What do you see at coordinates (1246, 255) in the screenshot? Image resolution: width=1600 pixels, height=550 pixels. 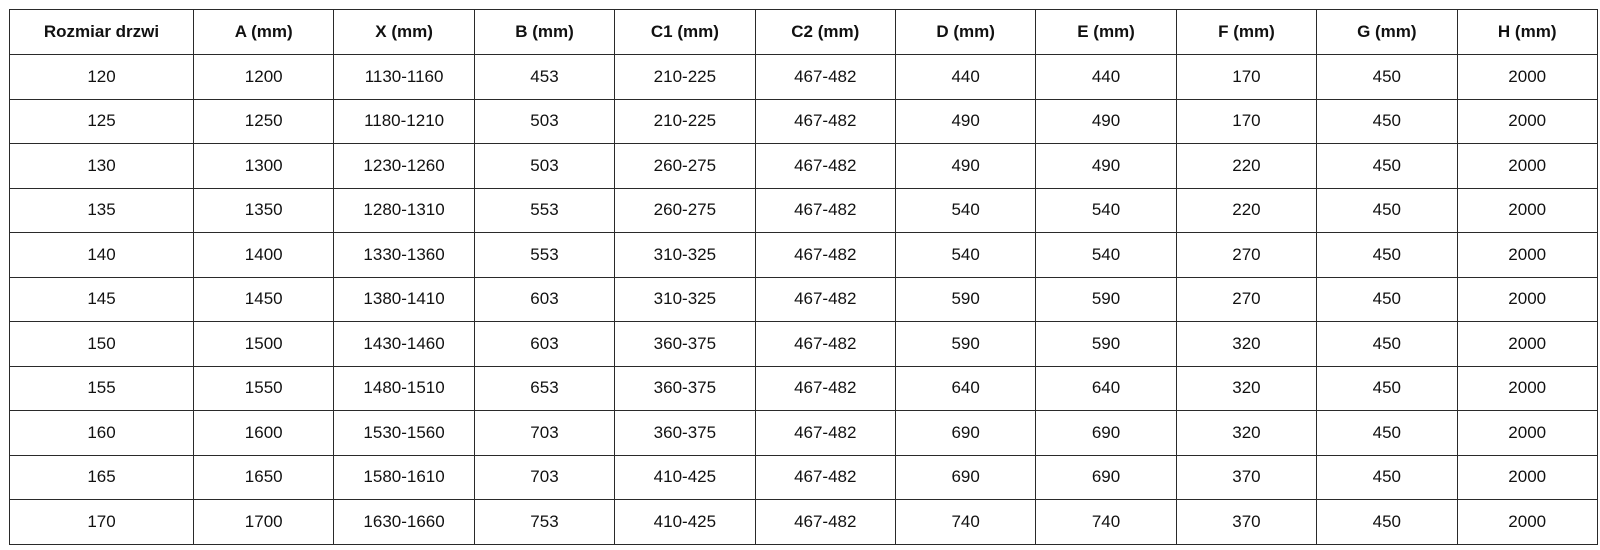 I see `table-cell: 270` at bounding box center [1246, 255].